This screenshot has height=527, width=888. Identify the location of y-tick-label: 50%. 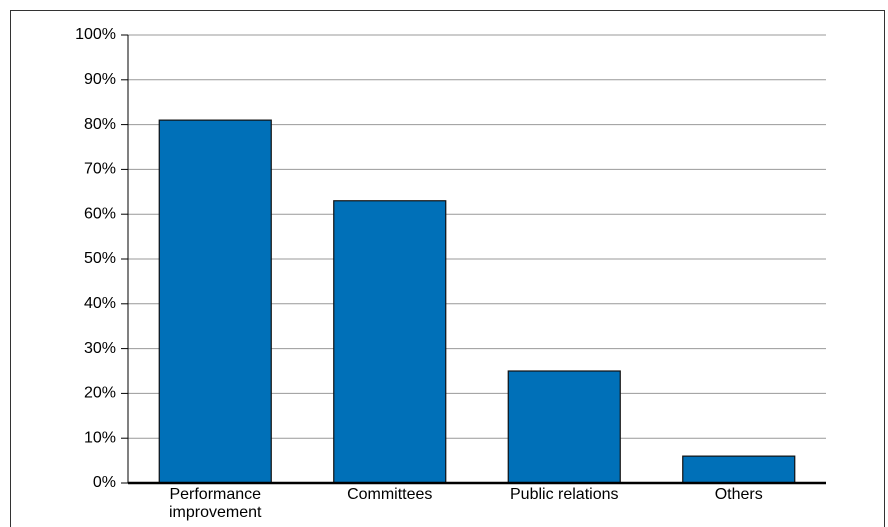
(100, 258).